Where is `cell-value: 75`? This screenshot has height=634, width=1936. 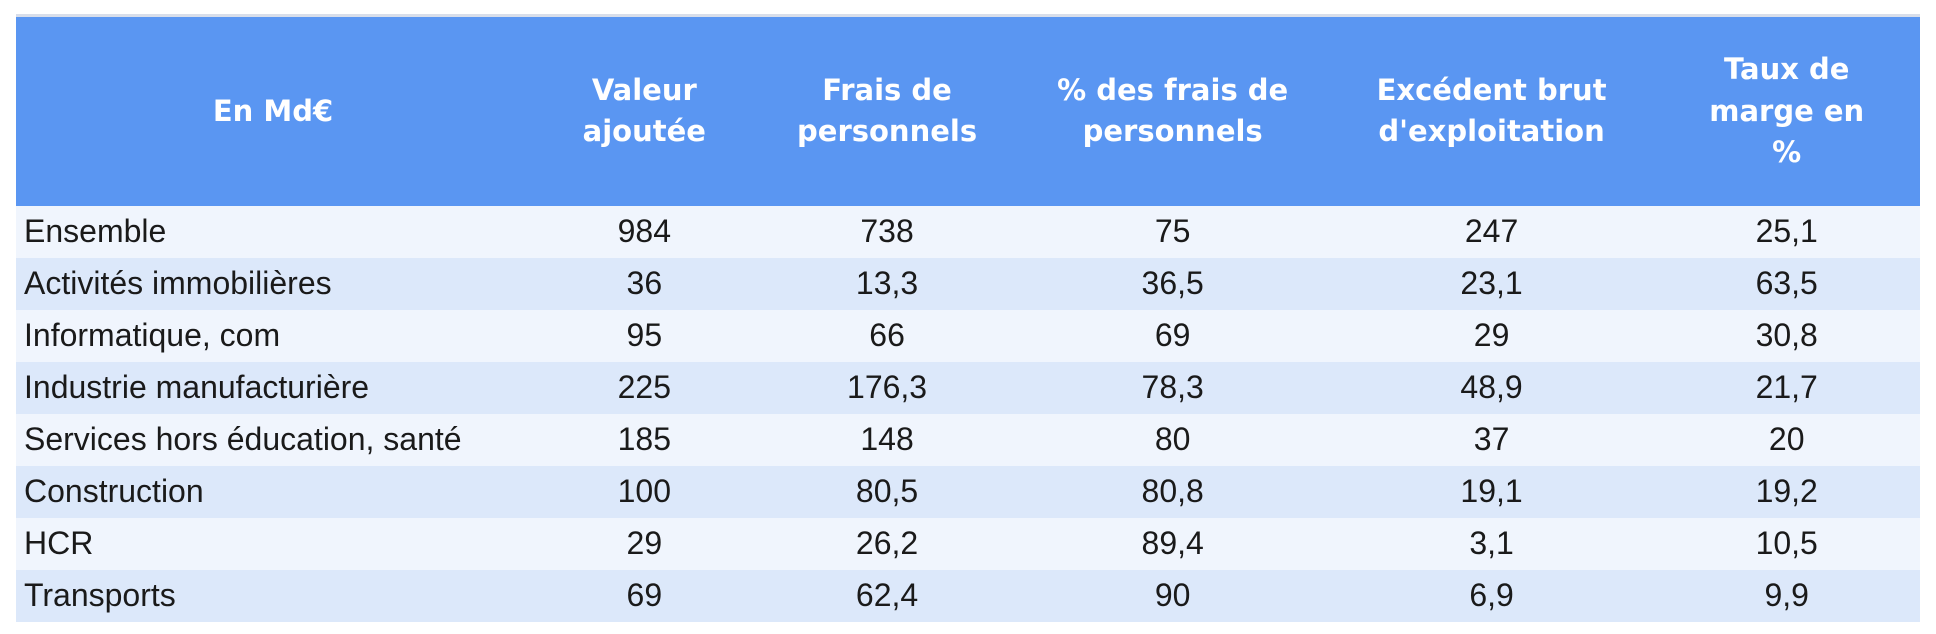
cell-value: 75 is located at coordinates (1172, 231).